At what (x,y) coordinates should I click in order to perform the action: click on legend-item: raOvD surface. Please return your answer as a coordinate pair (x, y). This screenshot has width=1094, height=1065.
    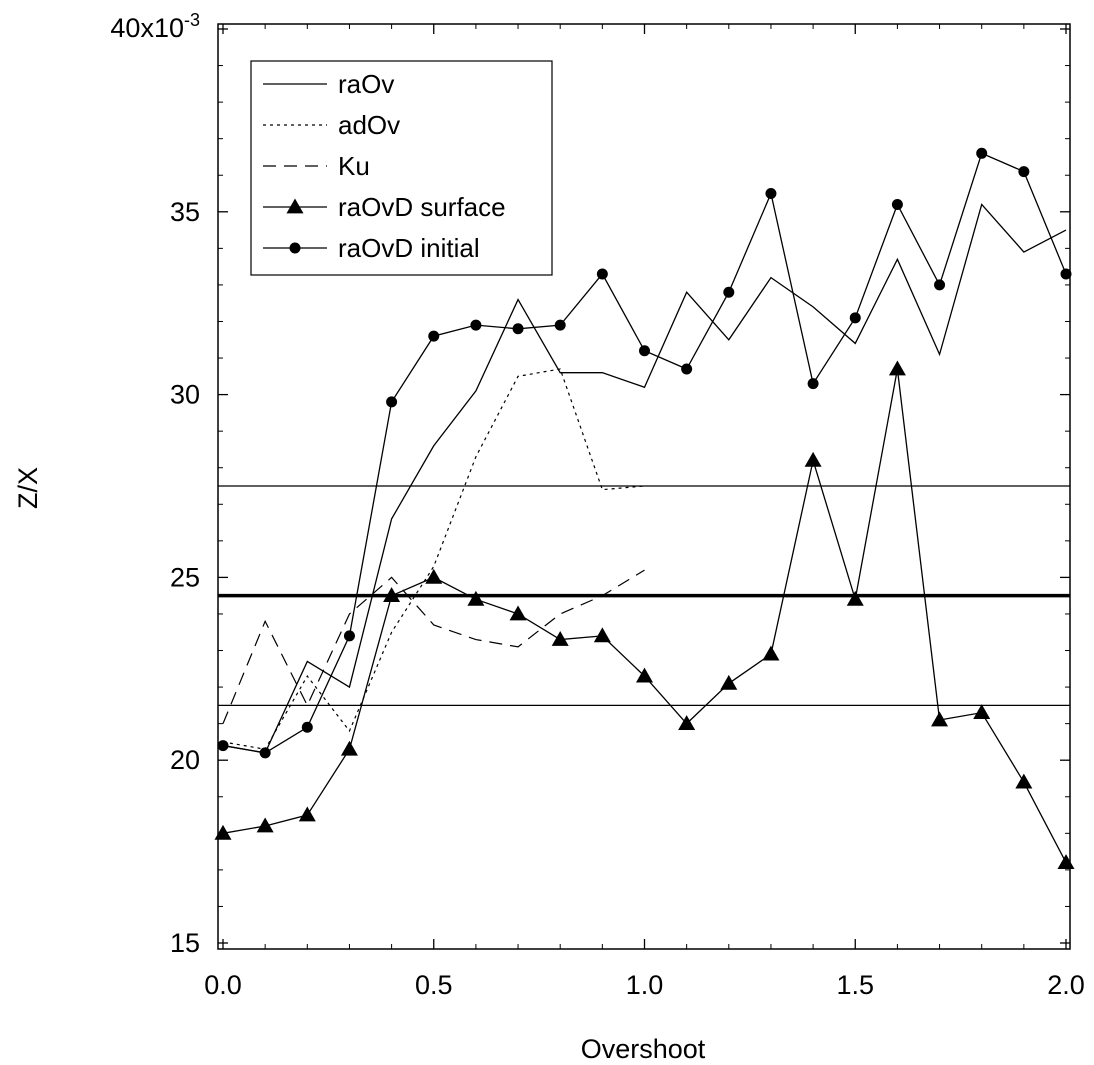
    Looking at the image, I should click on (384, 207).